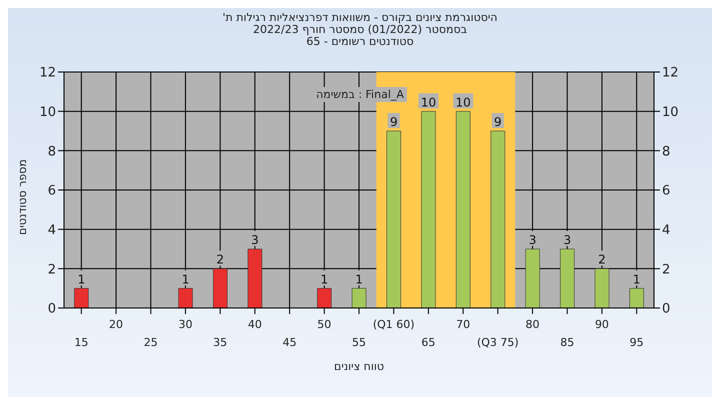 The image size is (720, 405). What do you see at coordinates (52, 270) in the screenshot?
I see `y-tick-label: 2` at bounding box center [52, 270].